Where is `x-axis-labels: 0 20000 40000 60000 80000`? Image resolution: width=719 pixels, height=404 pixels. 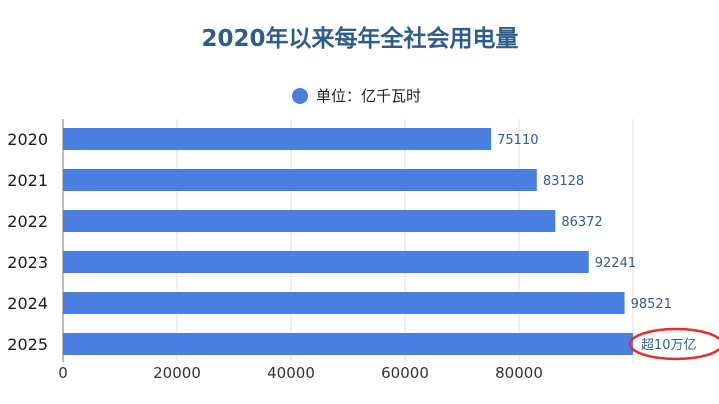
x-axis-labels: 0 20000 40000 60000 80000 is located at coordinates (300, 373).